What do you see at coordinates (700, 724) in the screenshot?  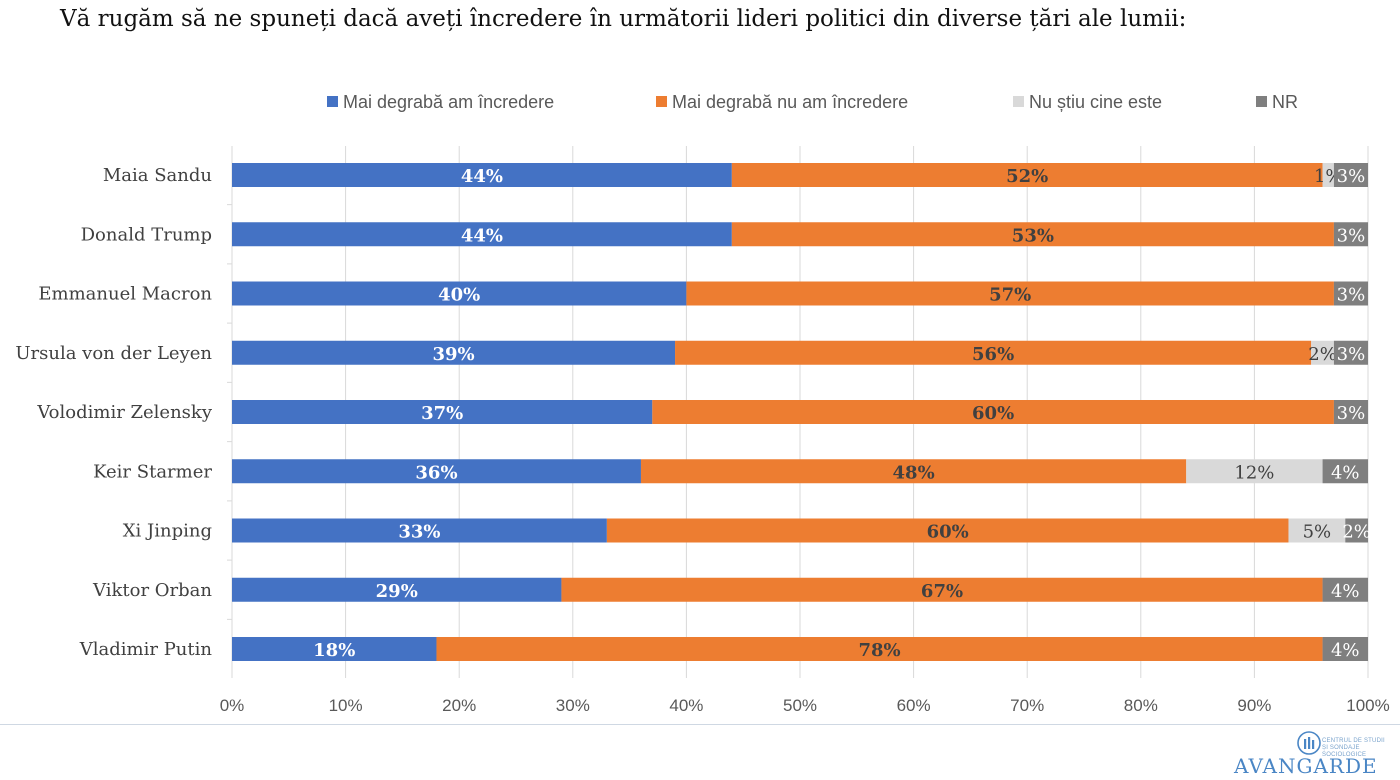 I see `footer-divider` at bounding box center [700, 724].